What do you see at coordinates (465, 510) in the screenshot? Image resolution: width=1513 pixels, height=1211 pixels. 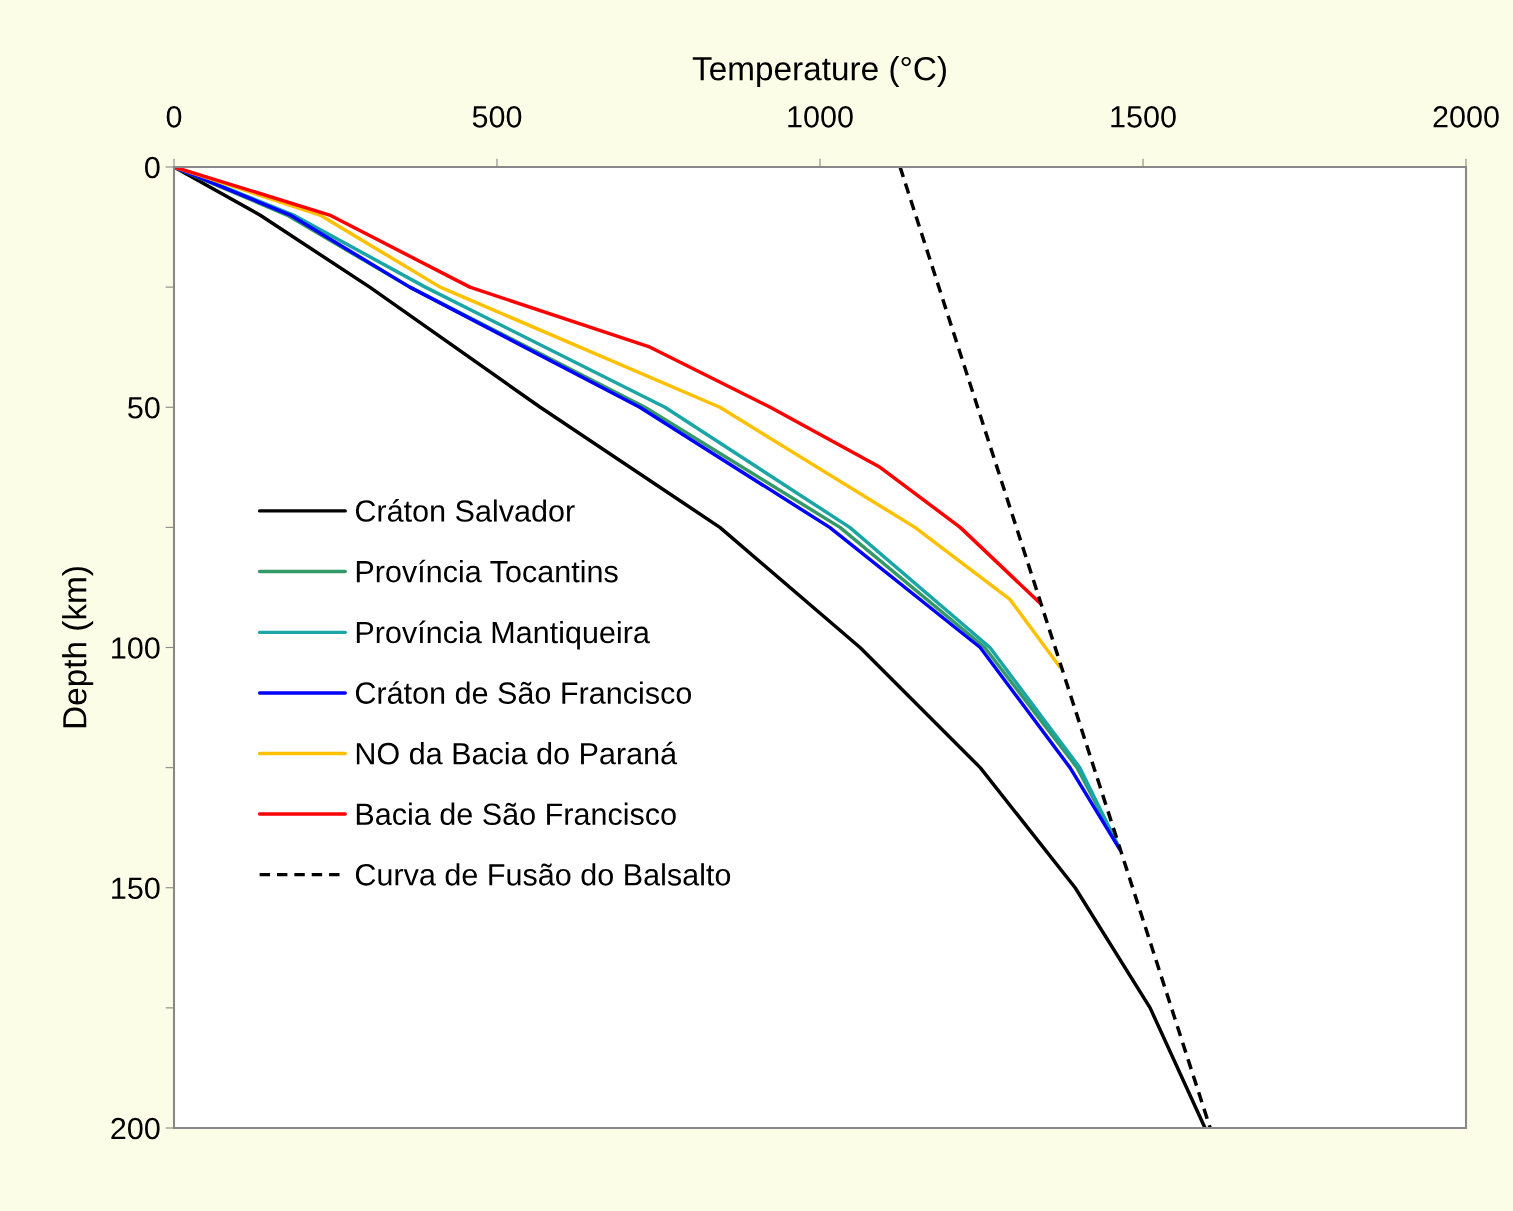 I see `legend-label: Cráton Salvador` at bounding box center [465, 510].